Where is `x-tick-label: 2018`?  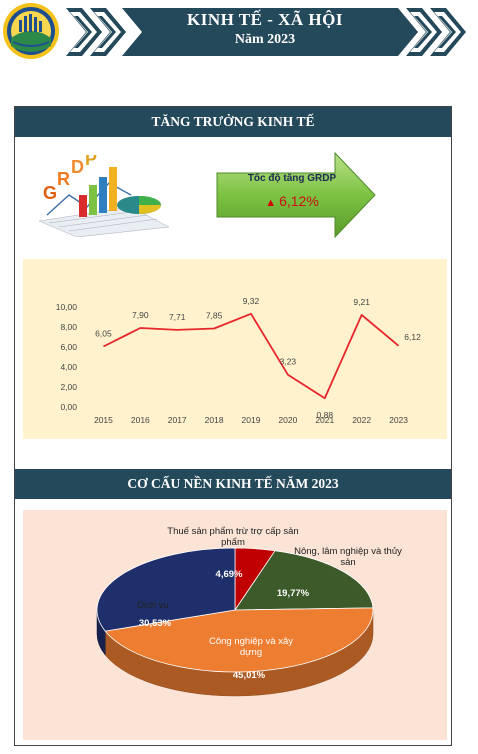 x-tick-label: 2018 is located at coordinates (214, 420).